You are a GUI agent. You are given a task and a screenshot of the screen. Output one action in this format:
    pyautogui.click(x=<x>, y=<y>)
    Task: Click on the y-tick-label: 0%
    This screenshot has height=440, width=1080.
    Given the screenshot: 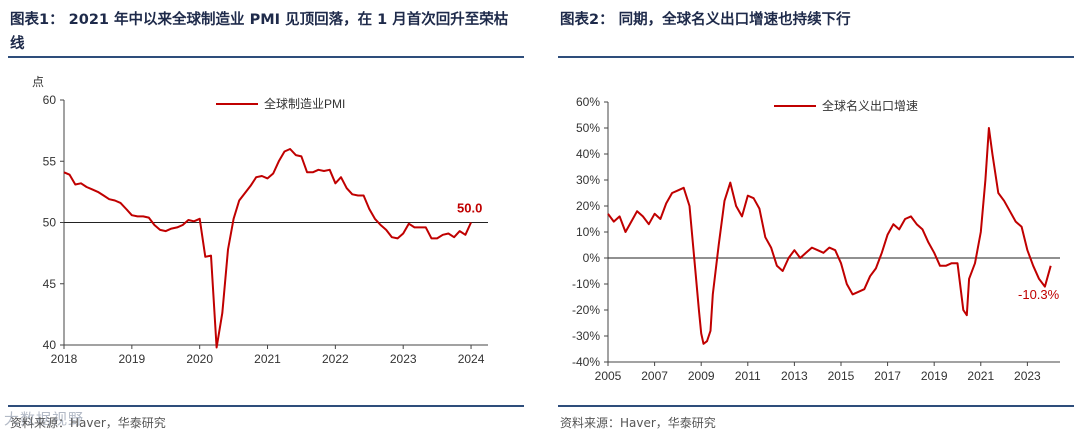 What is the action you would take?
    pyautogui.click(x=592, y=258)
    